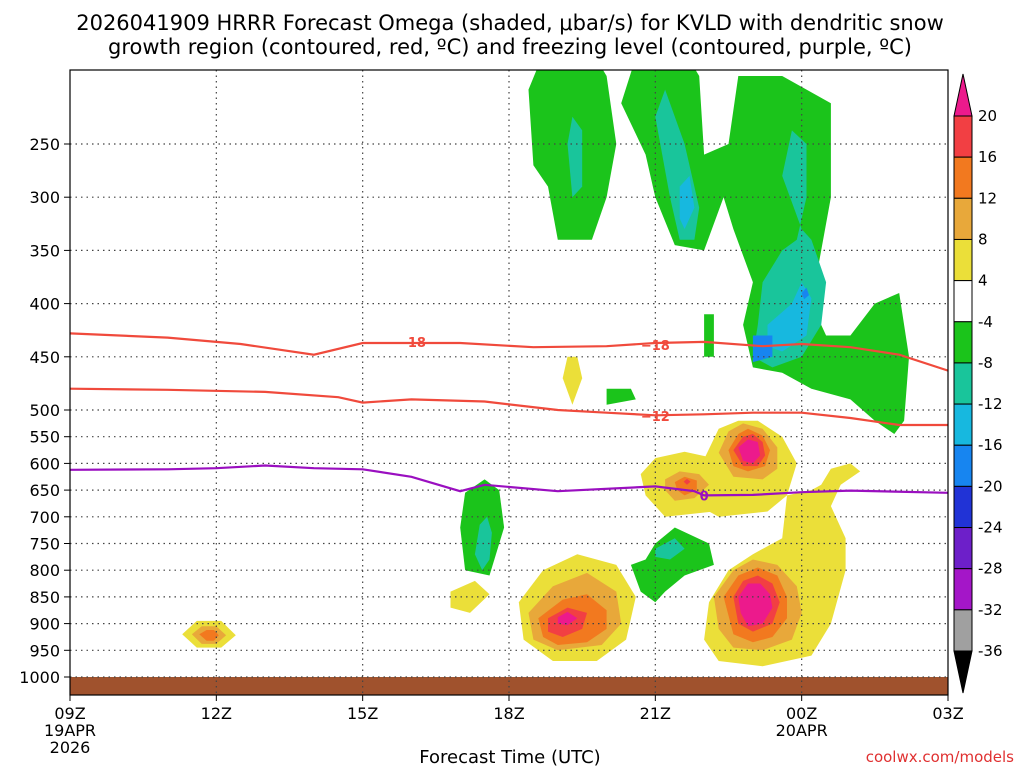 This screenshot has width=1024, height=768. What do you see at coordinates (411, 343) in the screenshot?
I see `dgz-upper-label-0: −18` at bounding box center [411, 343].